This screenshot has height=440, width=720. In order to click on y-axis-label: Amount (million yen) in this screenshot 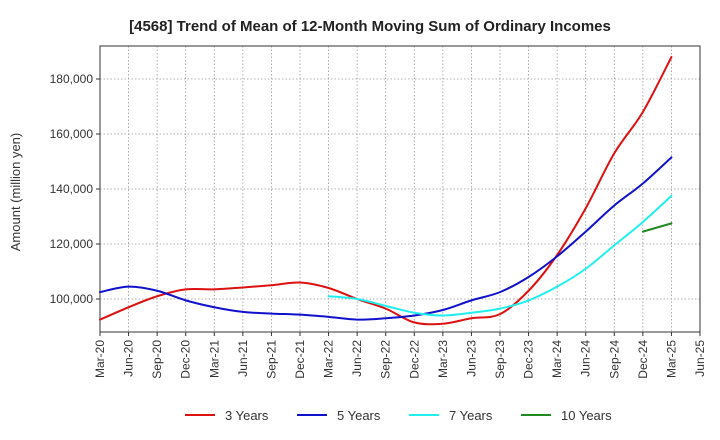, I will do `click(15, 192)`.